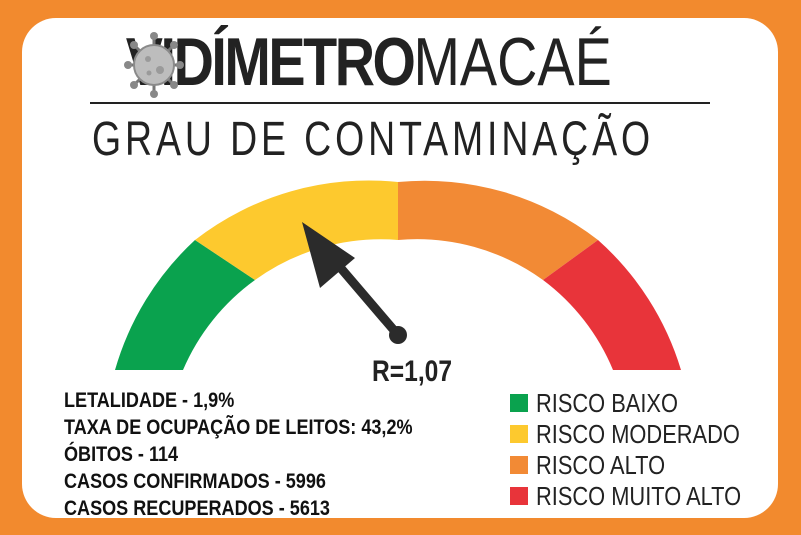  What do you see at coordinates (354, 283) in the screenshot?
I see `gauge-needle` at bounding box center [354, 283].